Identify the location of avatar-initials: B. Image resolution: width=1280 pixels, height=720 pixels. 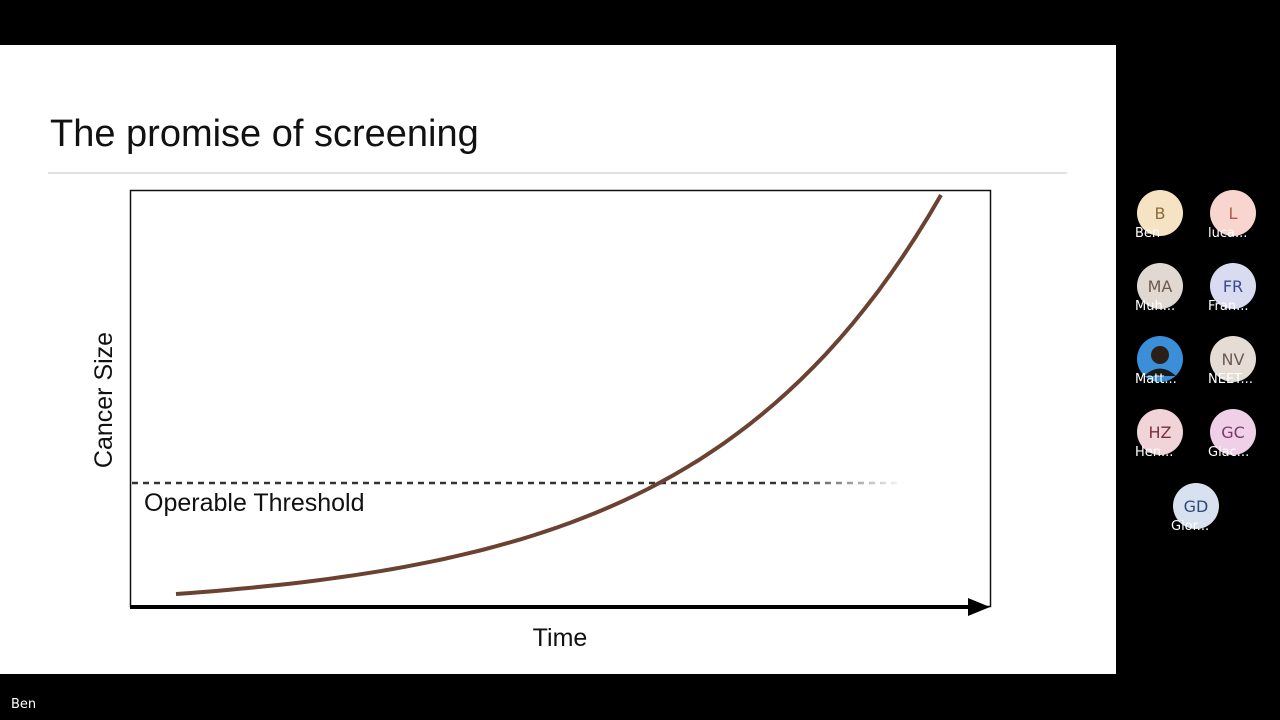
(1160, 213).